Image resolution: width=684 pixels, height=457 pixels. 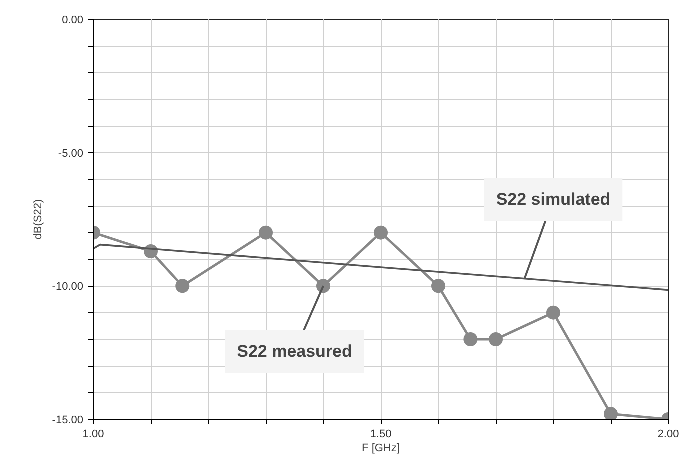 What do you see at coordinates (669, 434) in the screenshot?
I see `x-tick-label: 2.00` at bounding box center [669, 434].